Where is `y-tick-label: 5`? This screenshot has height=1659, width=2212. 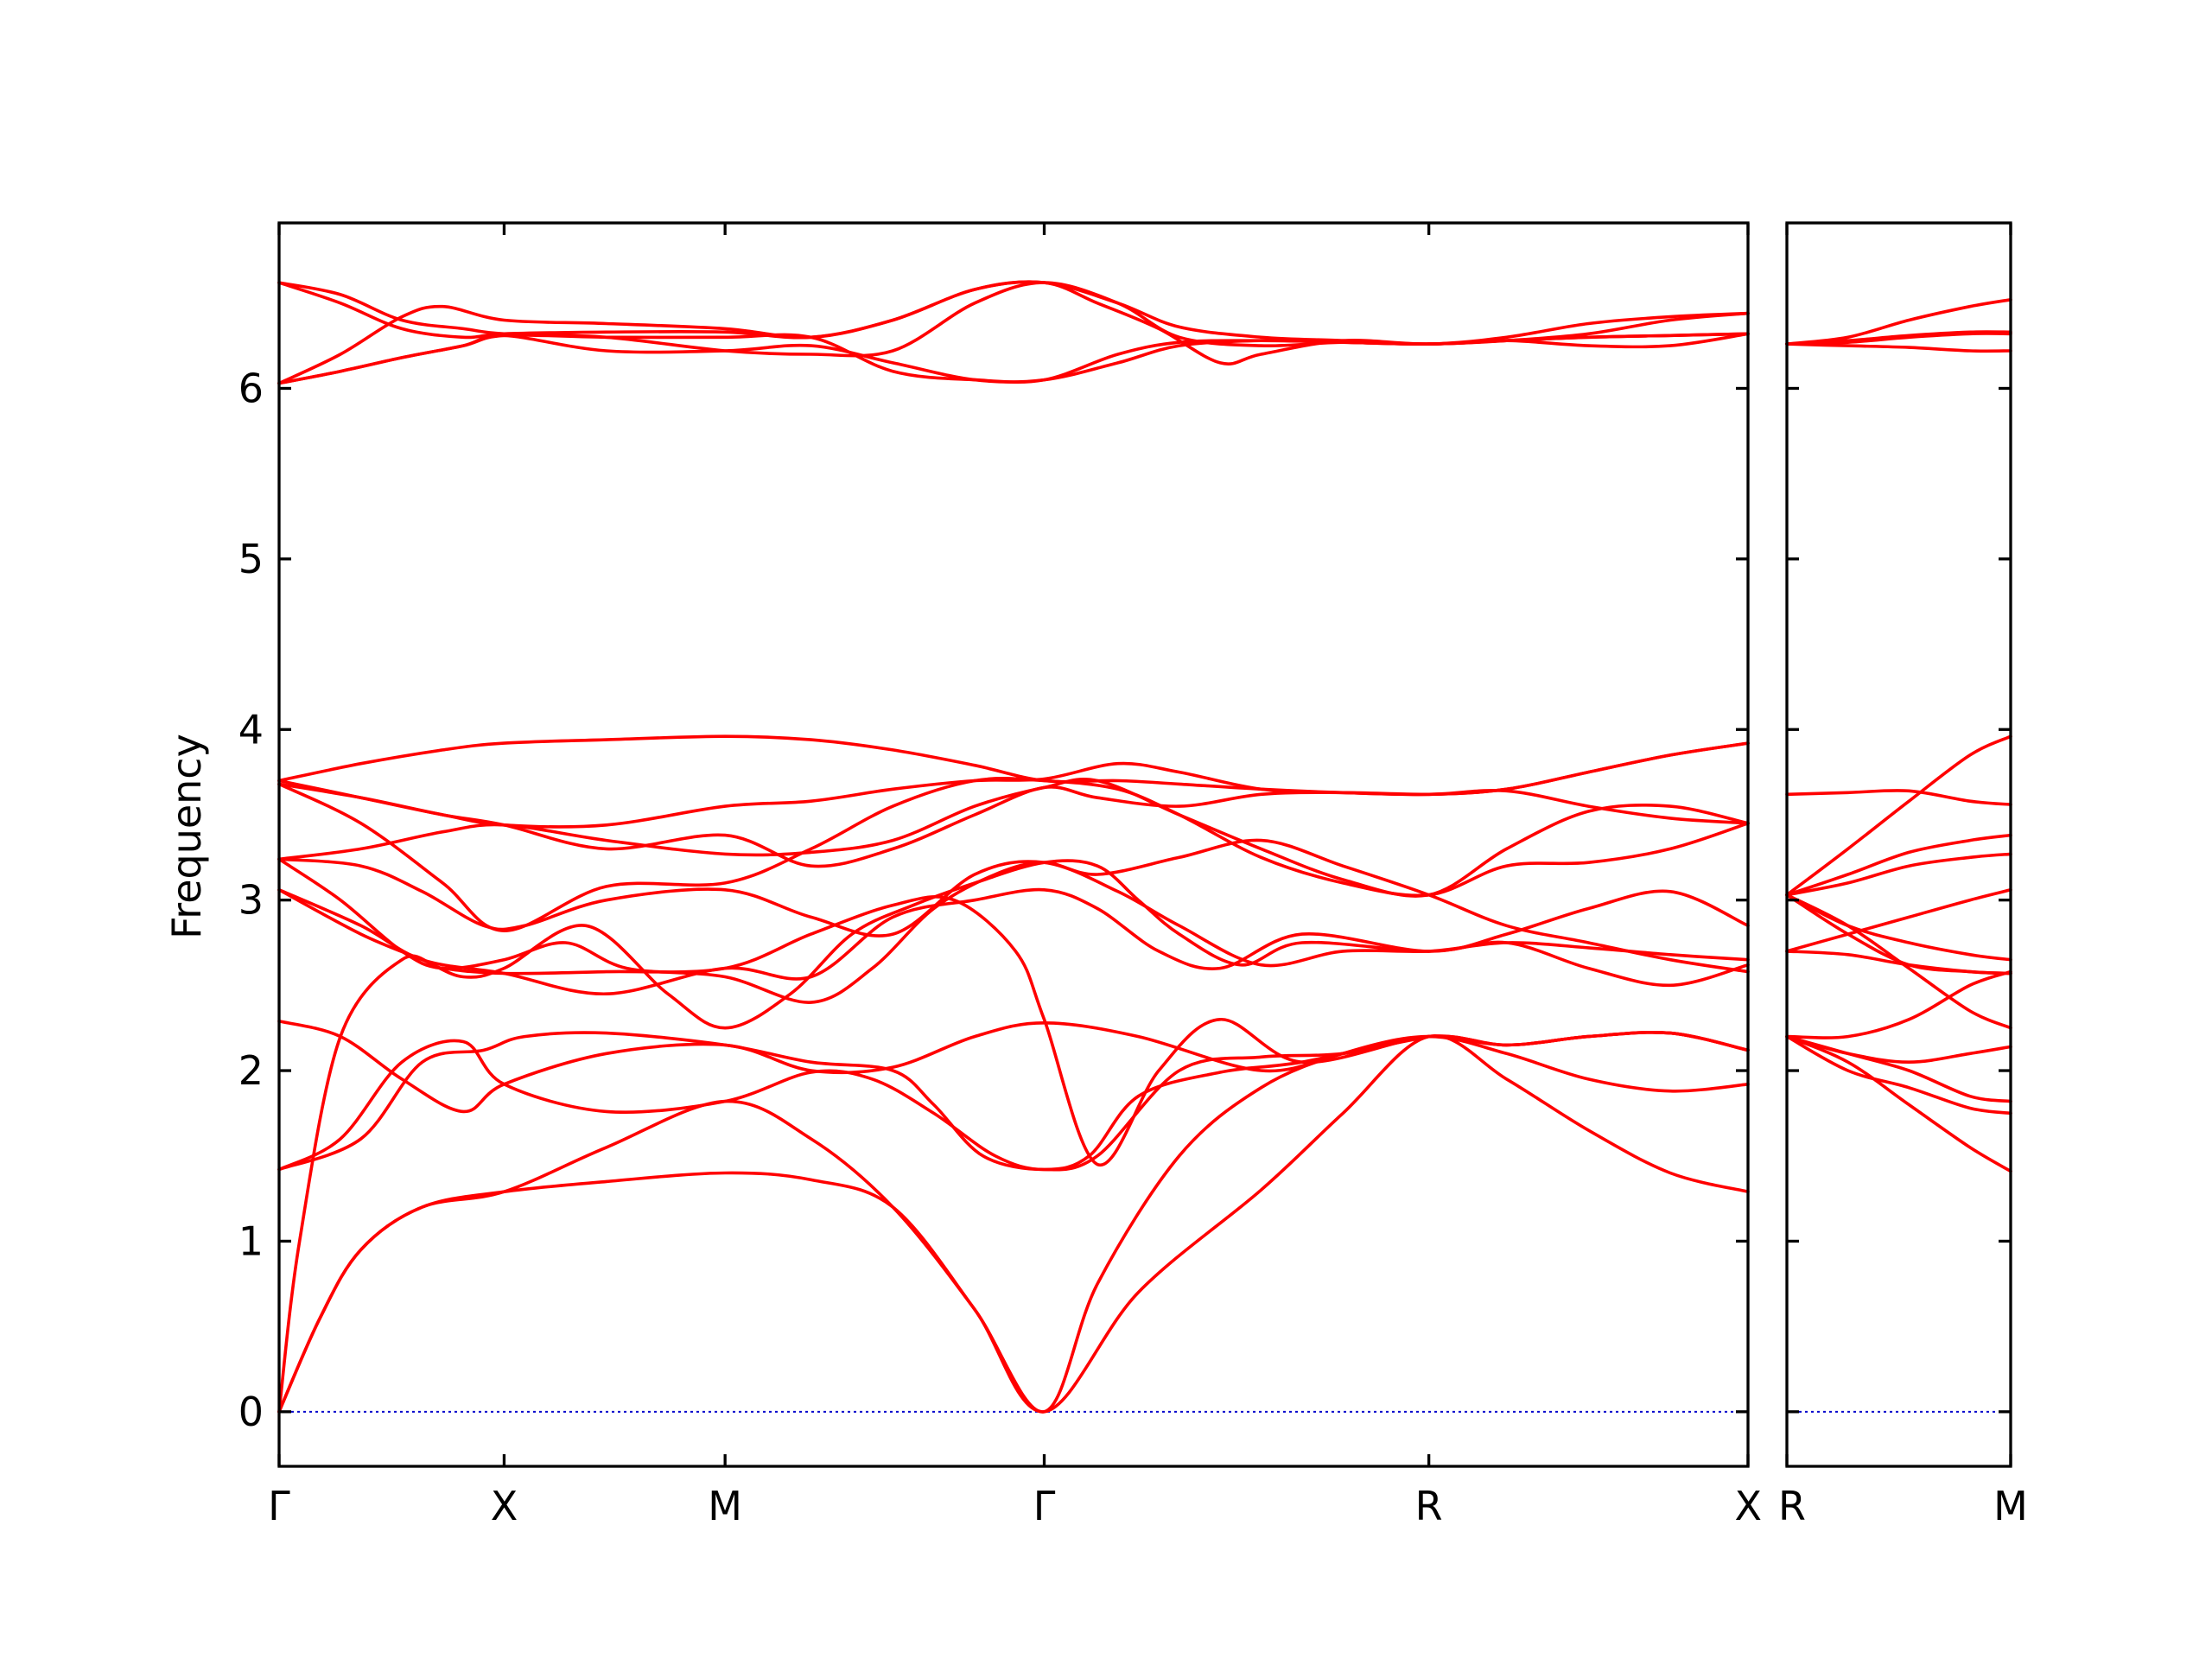
y-tick-label: 5 is located at coordinates (251, 559).